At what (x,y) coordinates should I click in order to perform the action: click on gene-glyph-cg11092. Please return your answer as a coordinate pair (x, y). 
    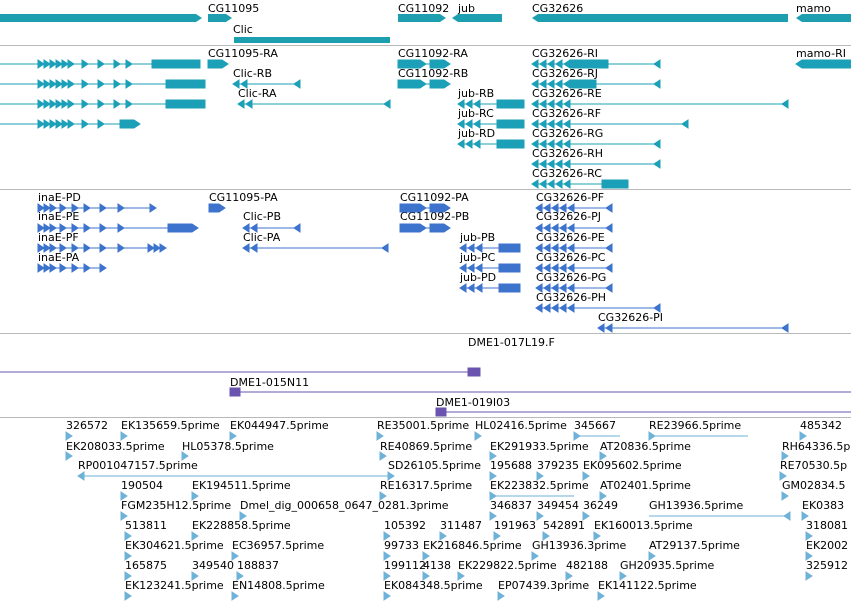
    Looking at the image, I should click on (422, 18).